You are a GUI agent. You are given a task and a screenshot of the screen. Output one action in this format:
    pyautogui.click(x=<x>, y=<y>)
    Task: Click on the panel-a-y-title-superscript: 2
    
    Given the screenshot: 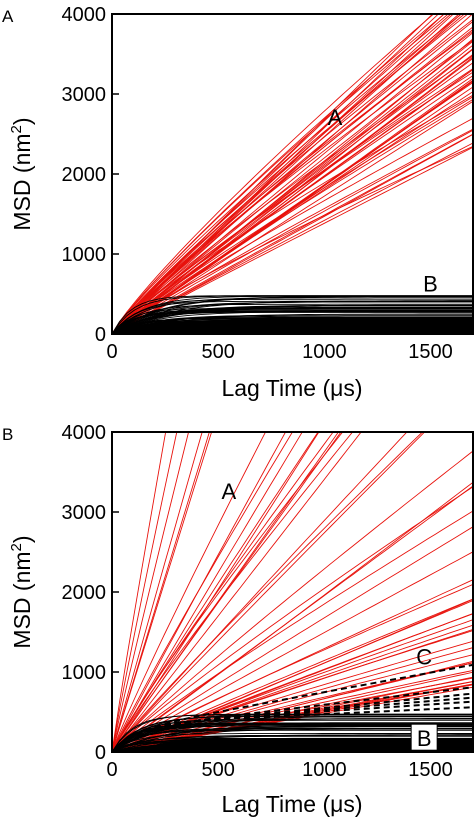 What is the action you would take?
    pyautogui.click(x=16, y=129)
    